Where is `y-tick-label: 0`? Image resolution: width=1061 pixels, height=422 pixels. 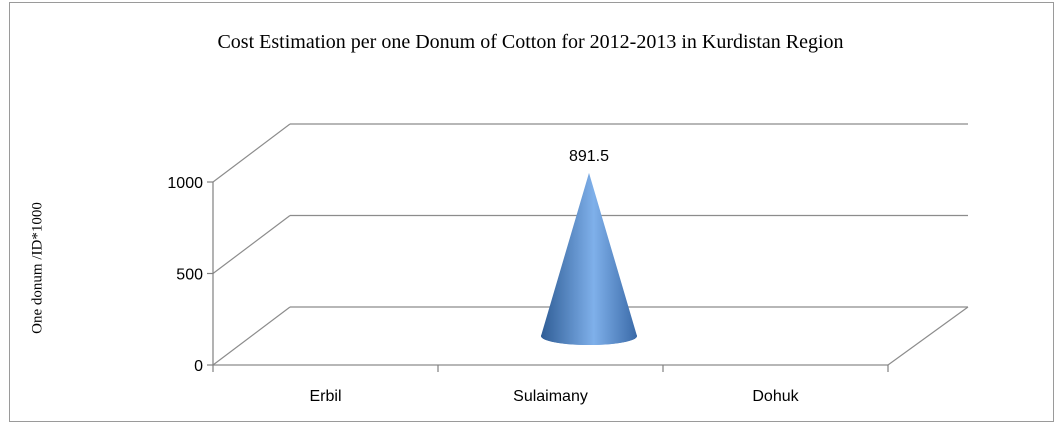
y-tick-label: 0 is located at coordinates (198, 366).